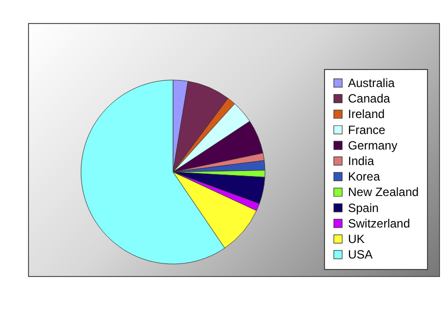  Describe the element at coordinates (366, 114) in the screenshot. I see `legend-label: Ireland` at that location.